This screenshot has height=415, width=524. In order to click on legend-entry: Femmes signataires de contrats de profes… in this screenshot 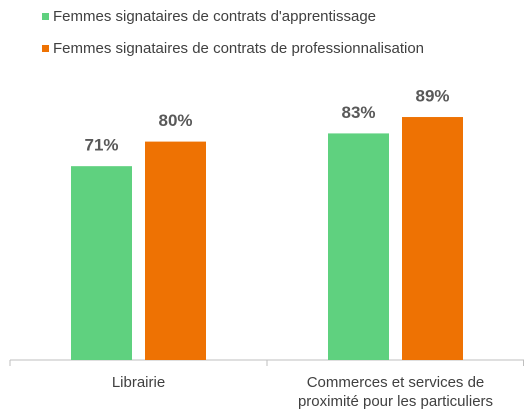, I will do `click(233, 48)`.